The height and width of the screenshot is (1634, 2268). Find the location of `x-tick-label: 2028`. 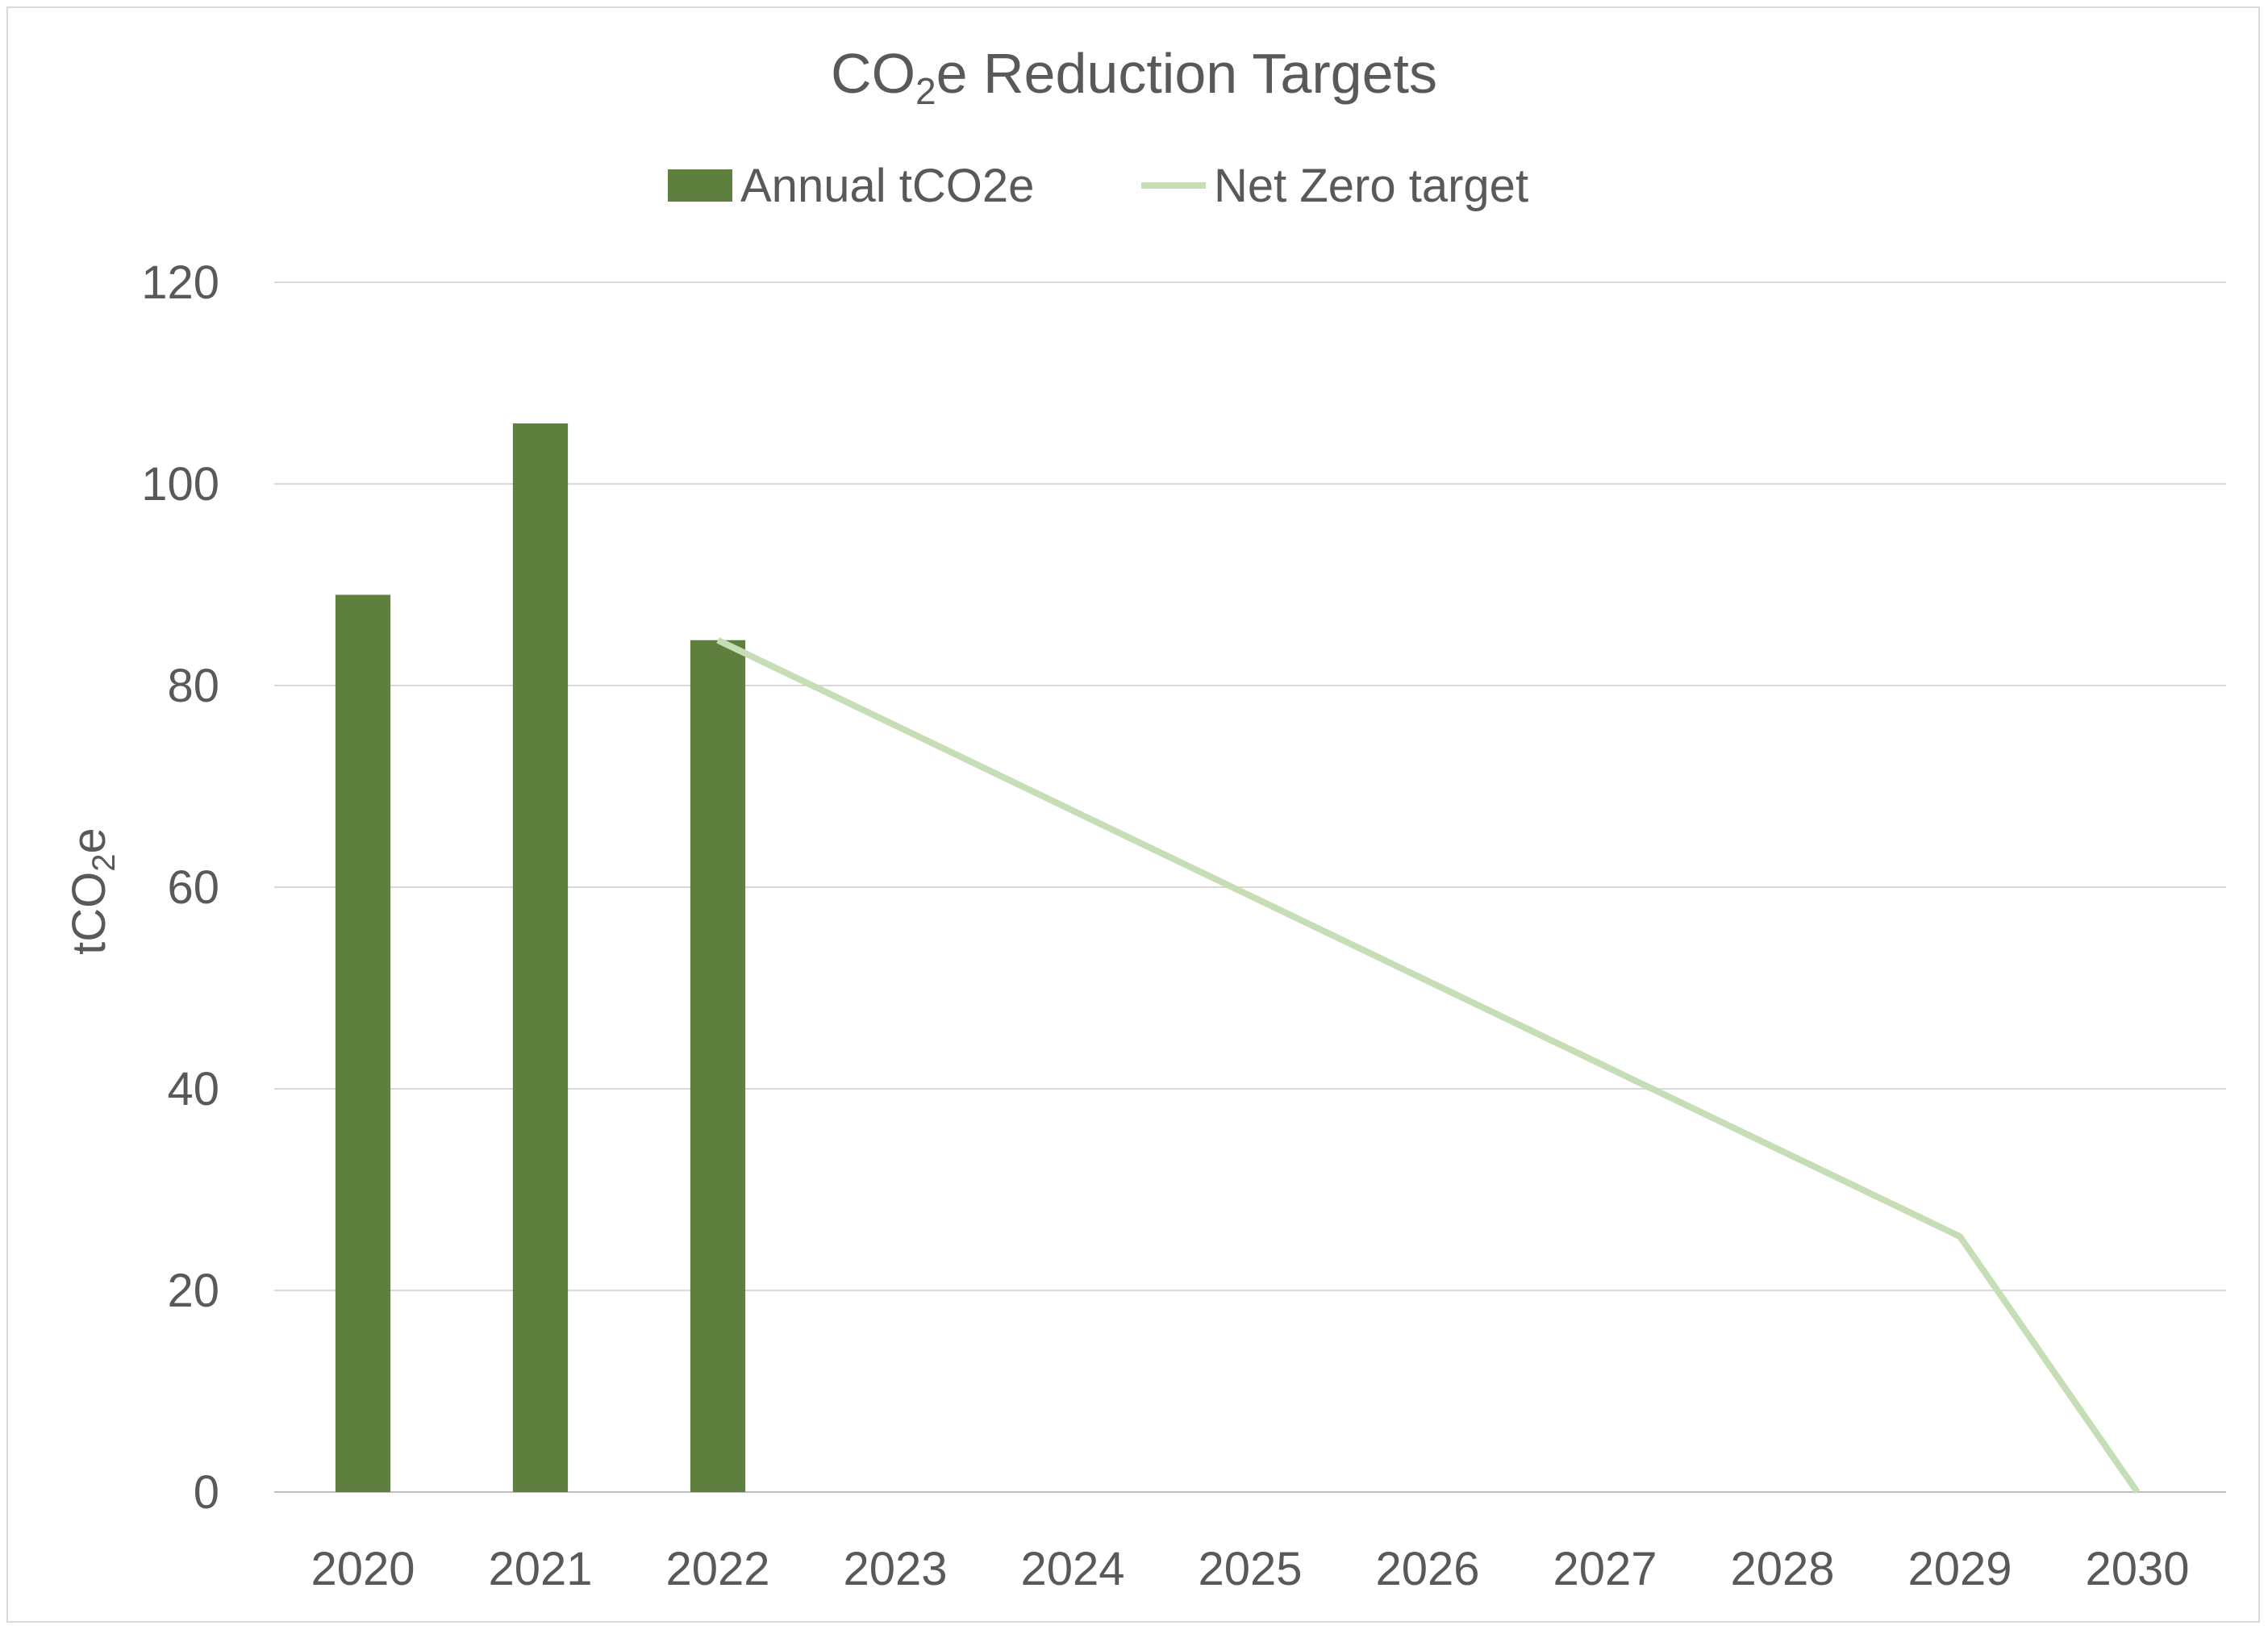

x-tick-label: 2028 is located at coordinates (1782, 1569).